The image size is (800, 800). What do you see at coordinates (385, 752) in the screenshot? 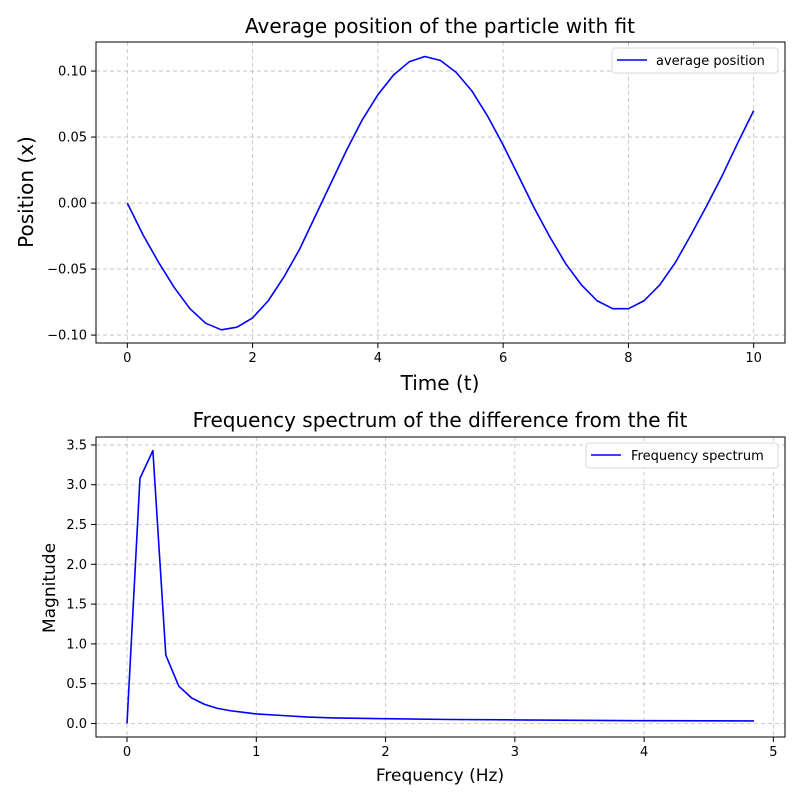
I see `spectrum-plot-x-tick-label: 2` at bounding box center [385, 752].